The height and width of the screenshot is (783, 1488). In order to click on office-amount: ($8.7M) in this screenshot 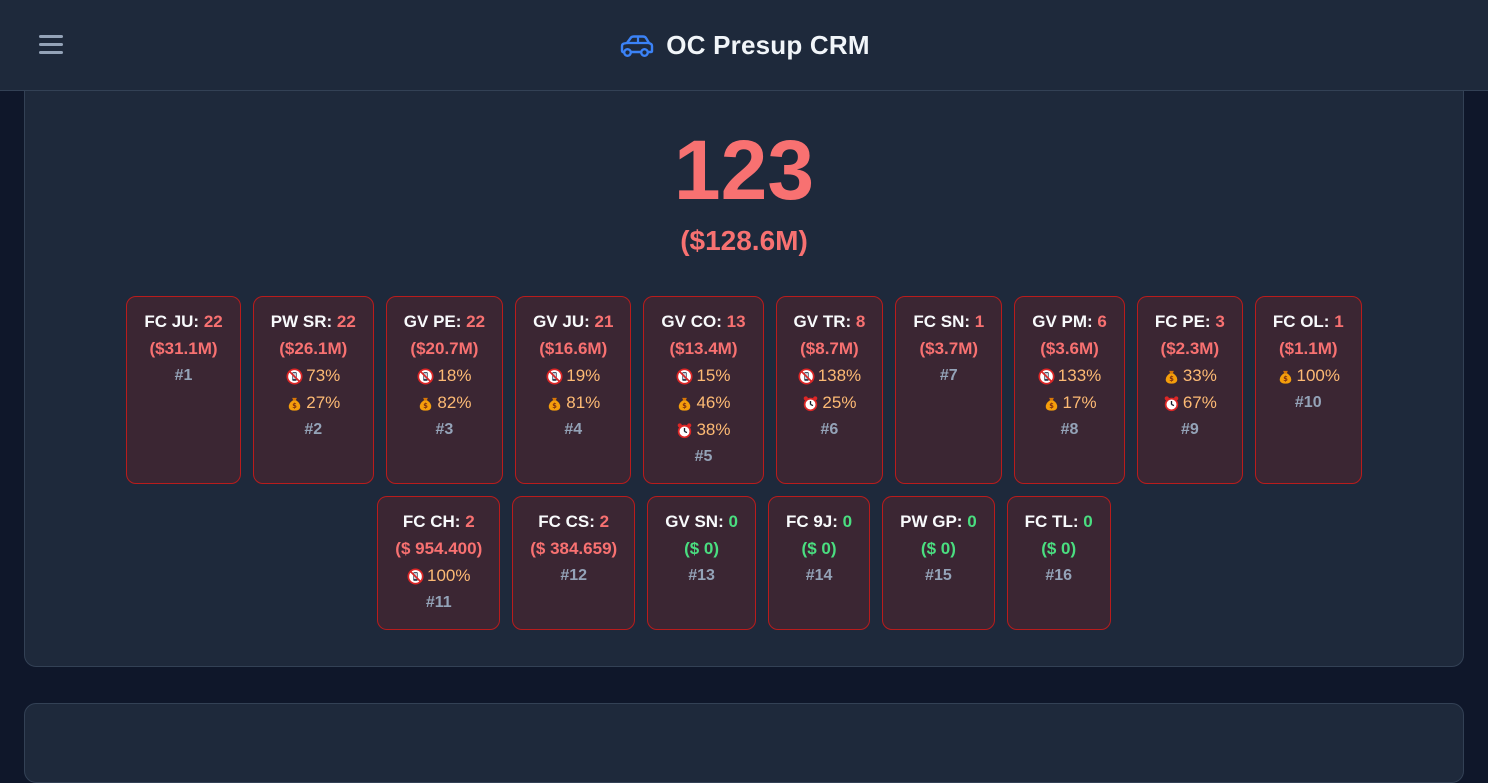, I will do `click(829, 348)`.